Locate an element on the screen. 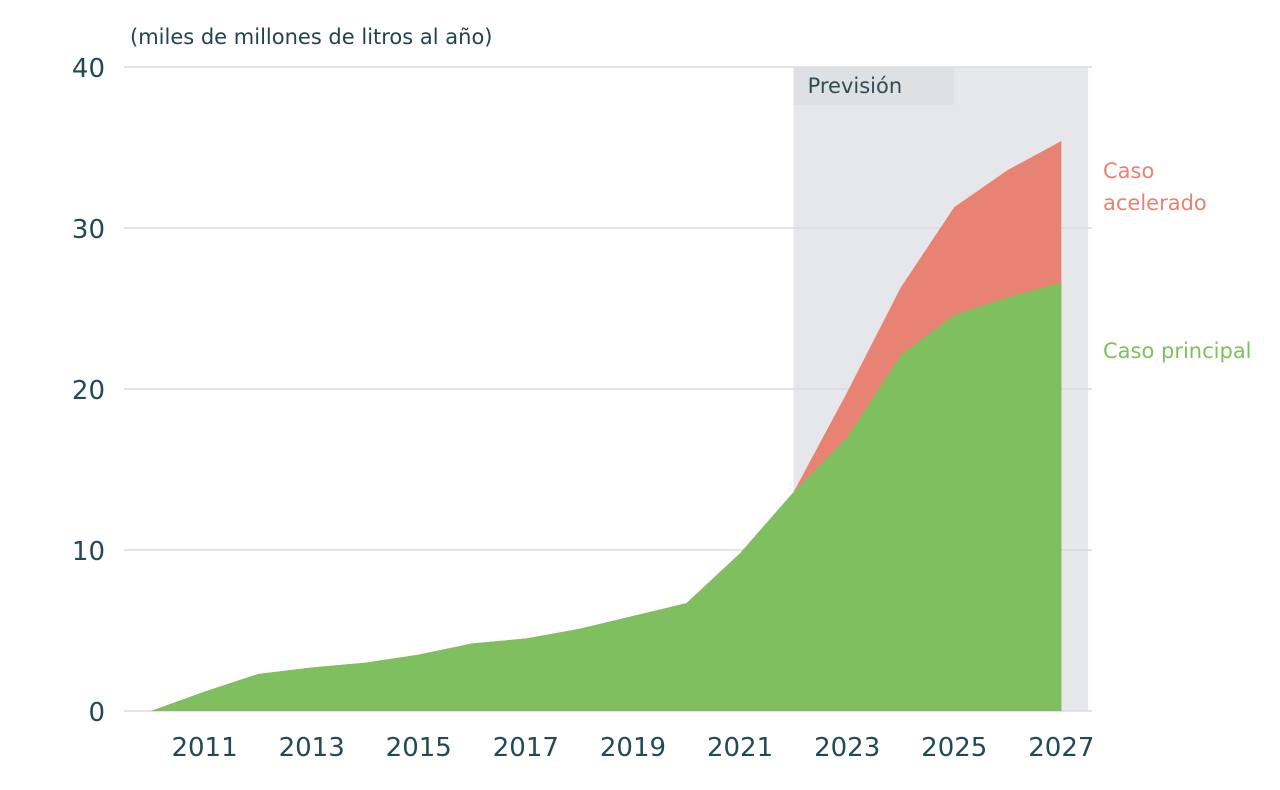 This screenshot has height=790, width=1280. y-tick-30: 30 is located at coordinates (88, 230).